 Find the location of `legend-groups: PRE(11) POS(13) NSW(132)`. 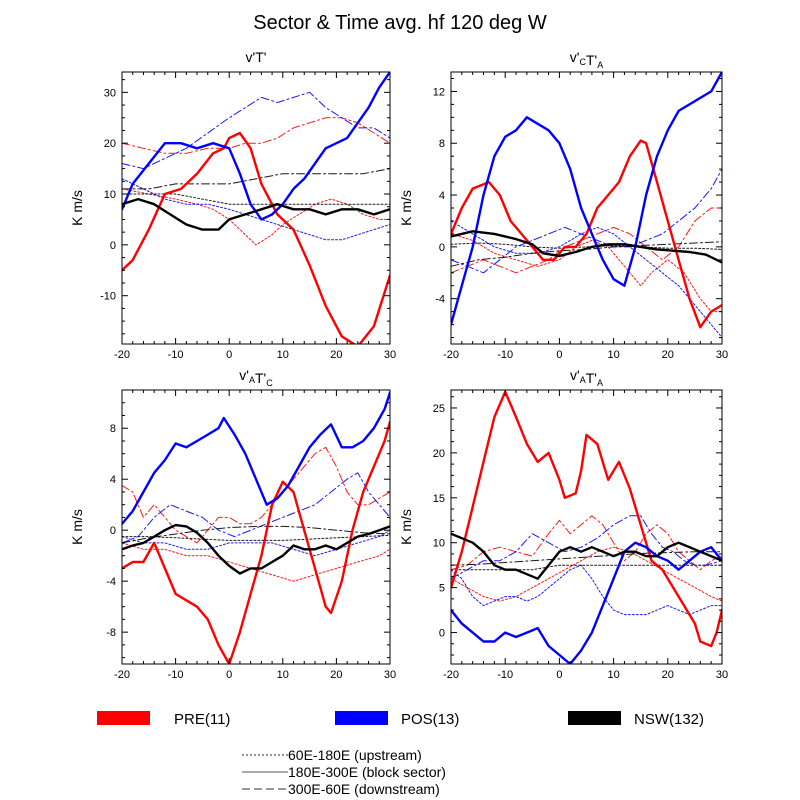

legend-groups: PRE(11) POS(13) NSW(132) is located at coordinates (400, 719).